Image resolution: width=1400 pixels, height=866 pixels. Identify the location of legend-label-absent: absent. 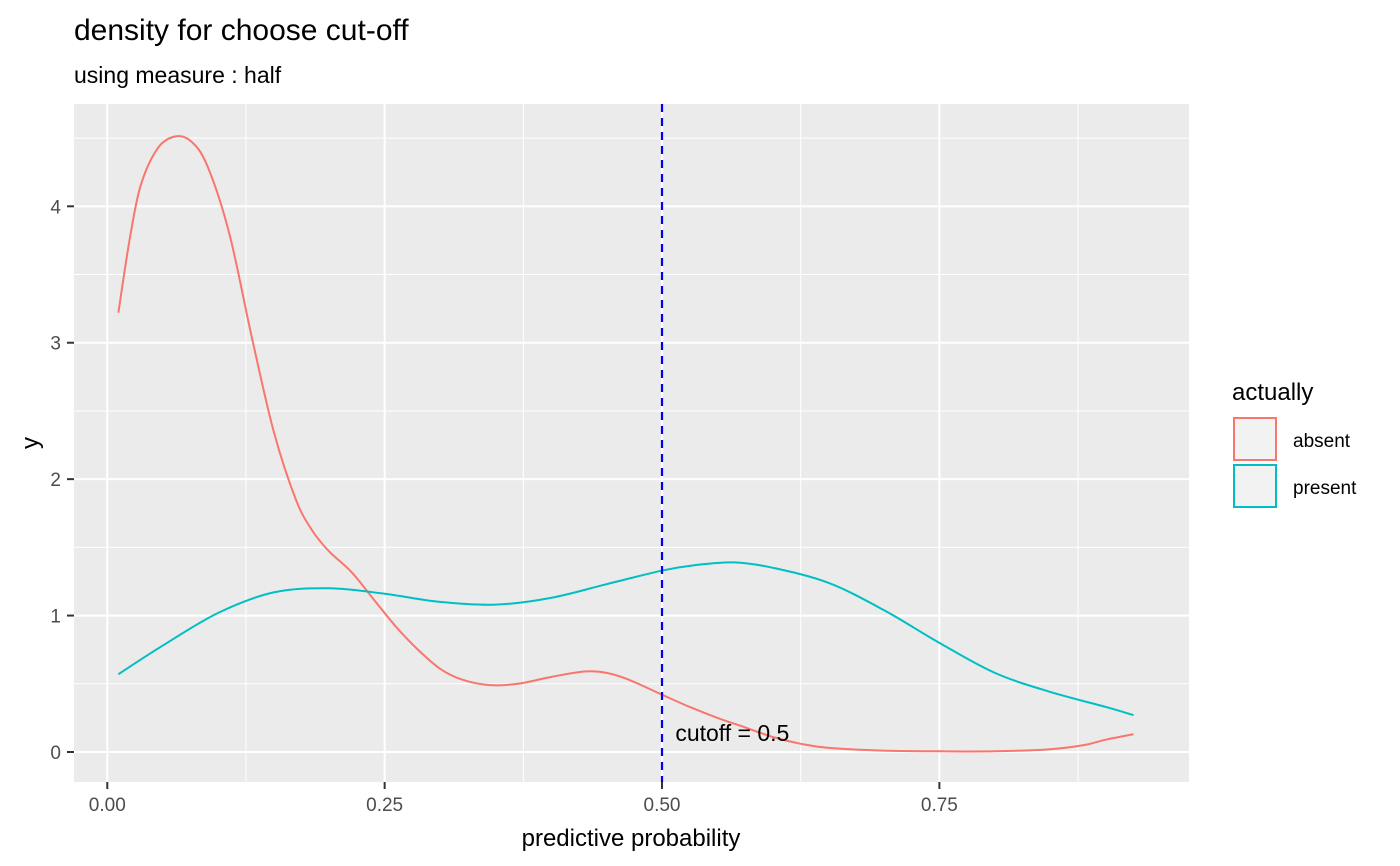
(1322, 441).